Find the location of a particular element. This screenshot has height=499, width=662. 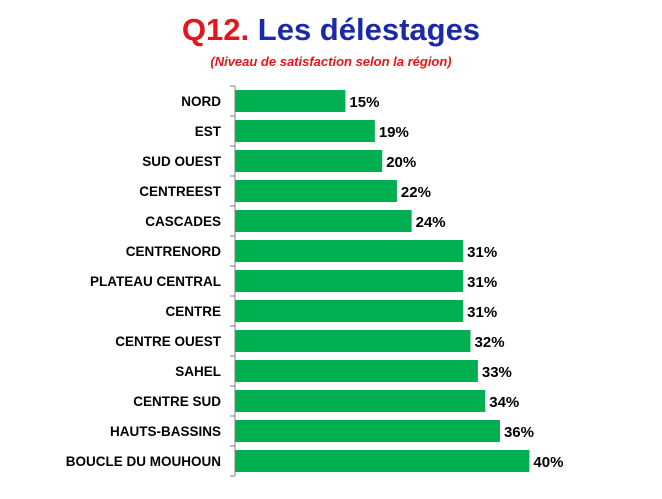

category-label: NORD is located at coordinates (201, 101).